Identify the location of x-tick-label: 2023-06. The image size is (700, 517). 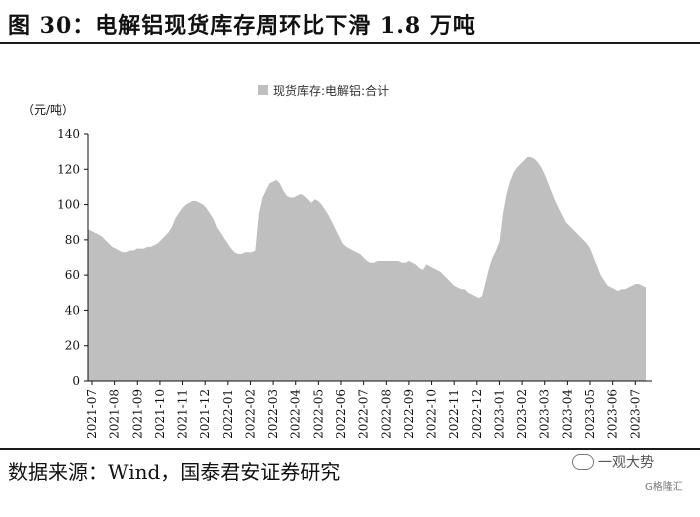
(613, 414).